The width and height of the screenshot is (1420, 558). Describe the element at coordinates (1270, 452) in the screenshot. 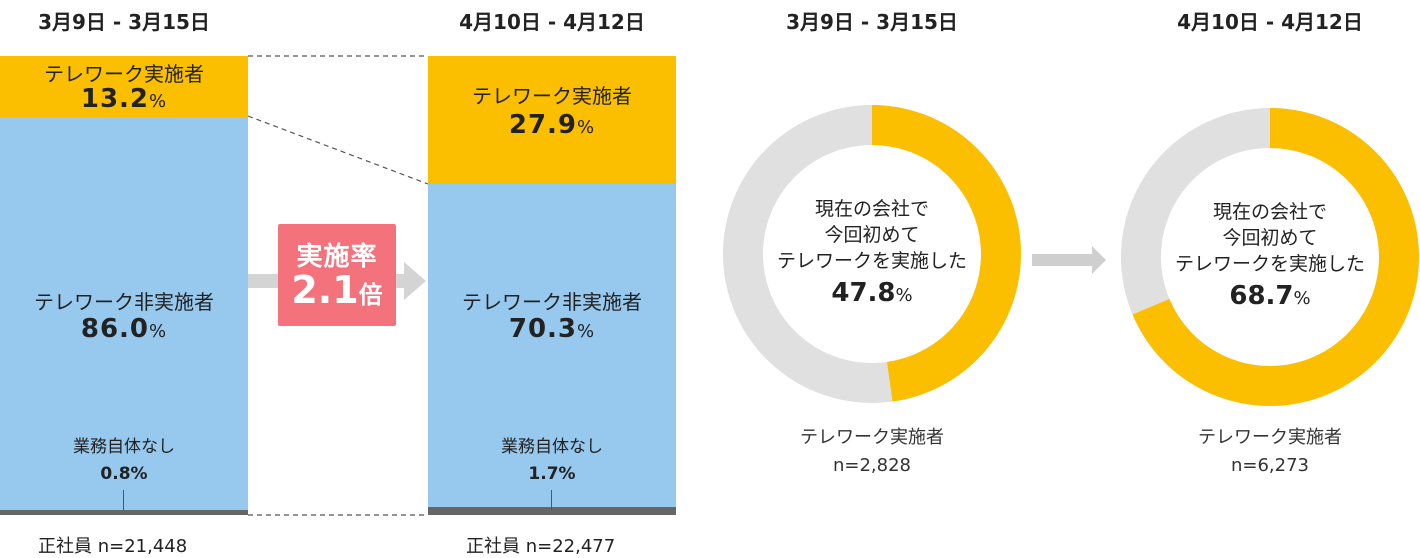

I see `donut2-caption: テレワーク実施者 n=6,273` at that location.